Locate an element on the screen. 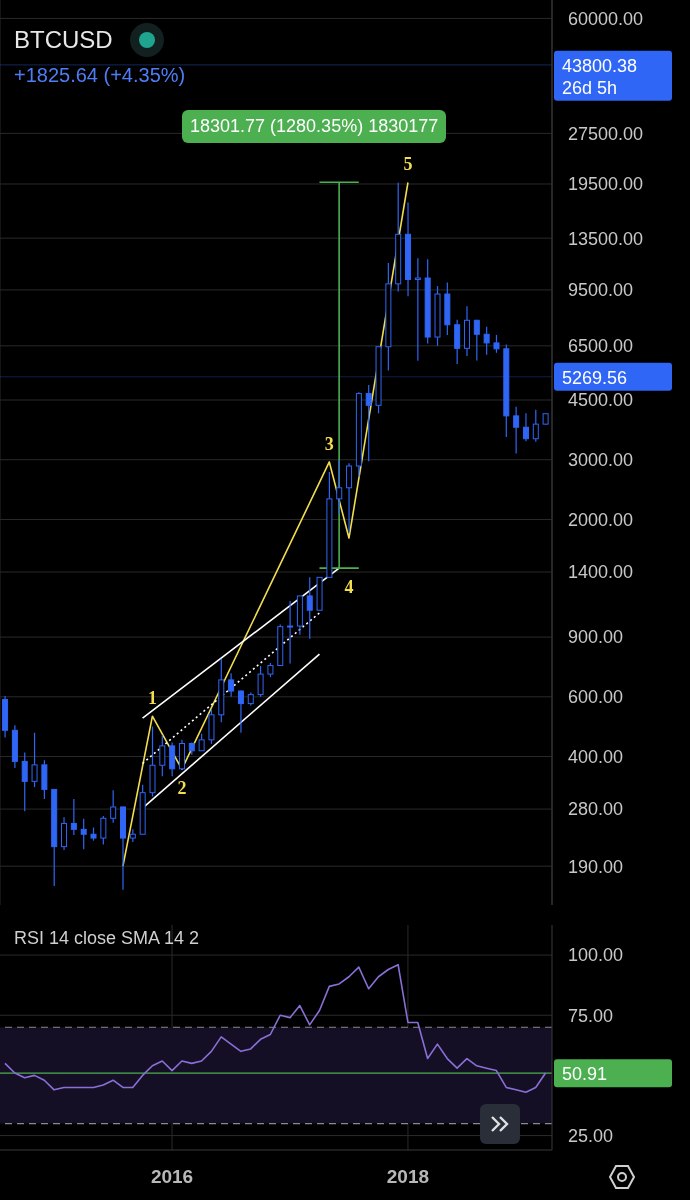  y-tick-label: 27500.00 is located at coordinates (606, 133).